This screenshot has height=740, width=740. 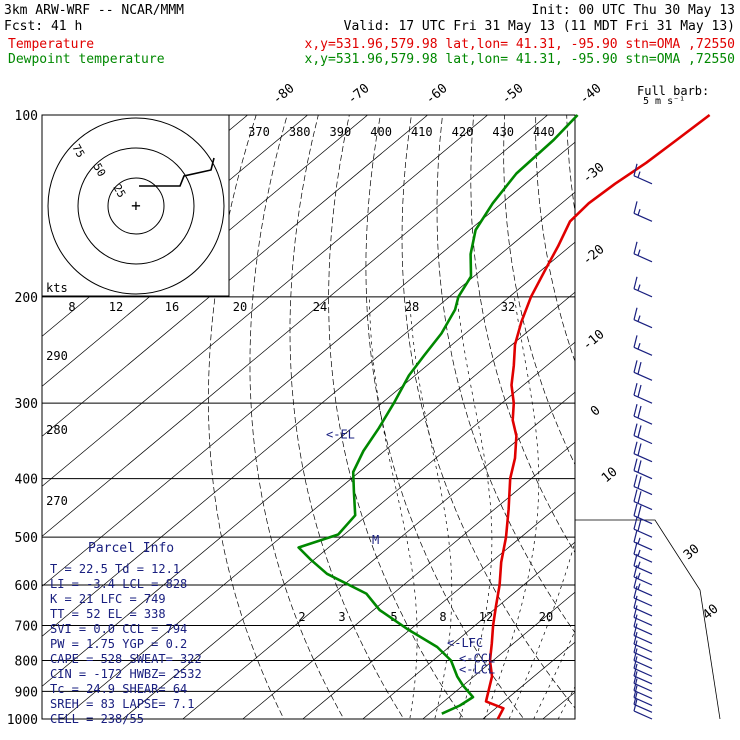 I want to click on parcel-row: Tc = 24.9 SHEAR= 64, so click(x=118, y=689).